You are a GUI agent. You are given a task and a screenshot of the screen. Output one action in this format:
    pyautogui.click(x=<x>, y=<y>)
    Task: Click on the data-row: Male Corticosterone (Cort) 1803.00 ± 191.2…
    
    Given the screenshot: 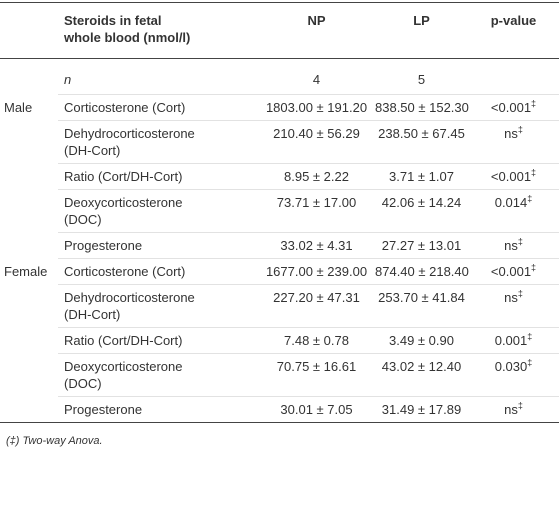 What is the action you would take?
    pyautogui.click(x=279, y=107)
    